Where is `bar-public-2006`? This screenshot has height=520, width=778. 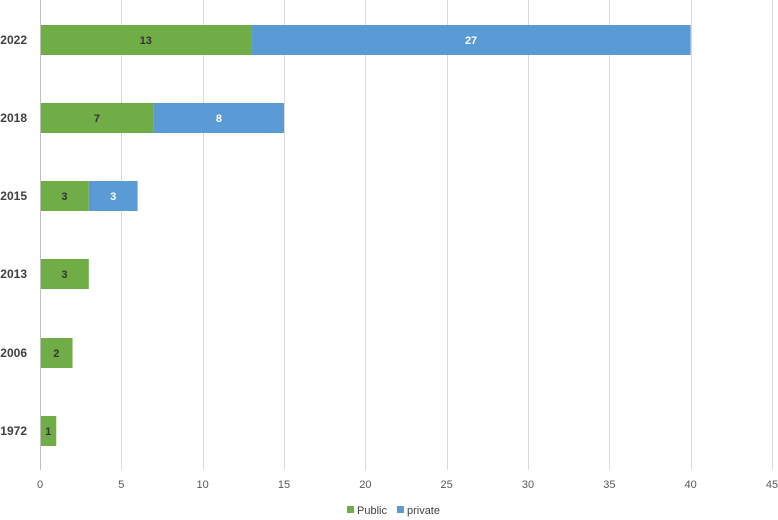 bar-public-2006 is located at coordinates (56, 353).